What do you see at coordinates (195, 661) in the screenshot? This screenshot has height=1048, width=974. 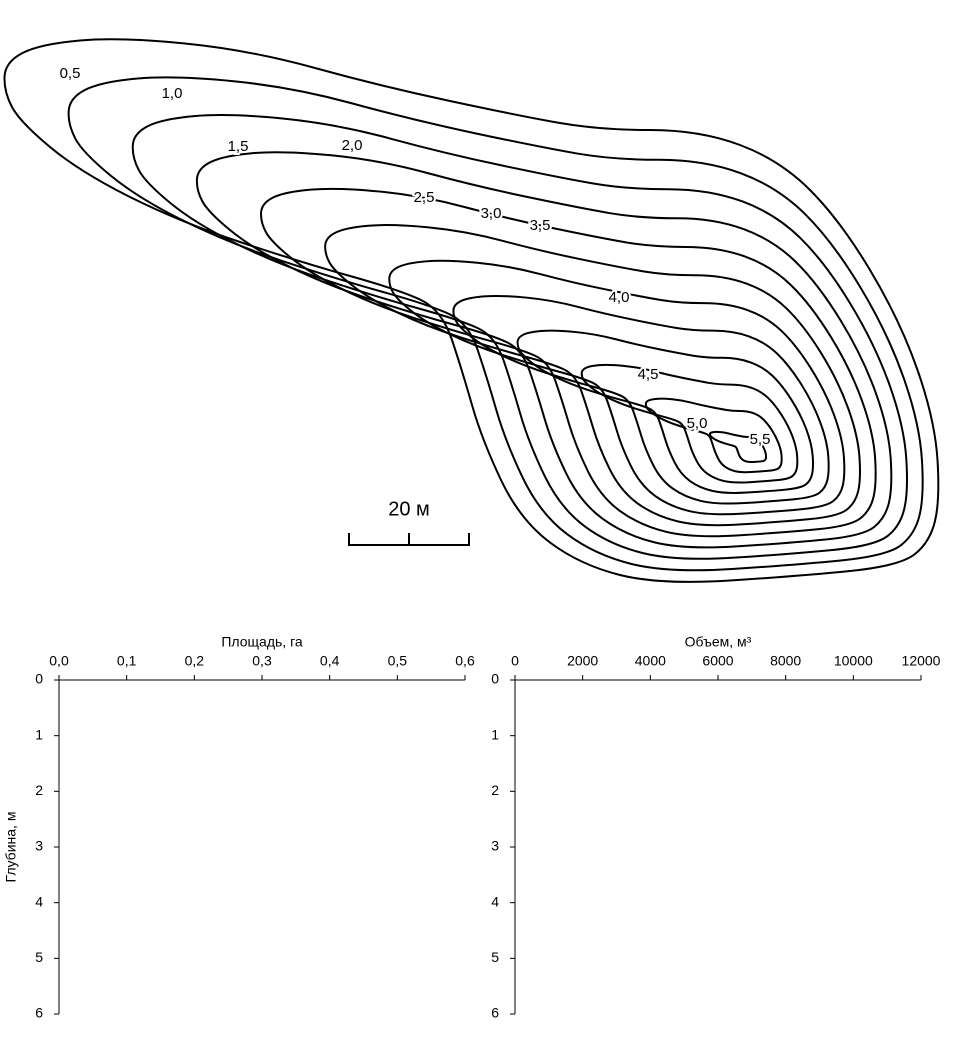 I see `x-tick-label: 0,2` at bounding box center [195, 661].